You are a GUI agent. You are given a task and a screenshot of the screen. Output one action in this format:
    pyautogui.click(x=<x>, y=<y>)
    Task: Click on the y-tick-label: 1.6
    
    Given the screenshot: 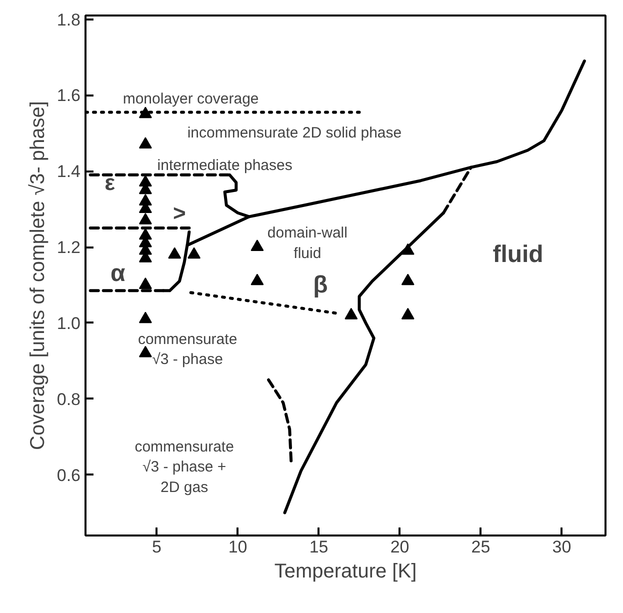 What is the action you would take?
    pyautogui.click(x=68, y=96)
    